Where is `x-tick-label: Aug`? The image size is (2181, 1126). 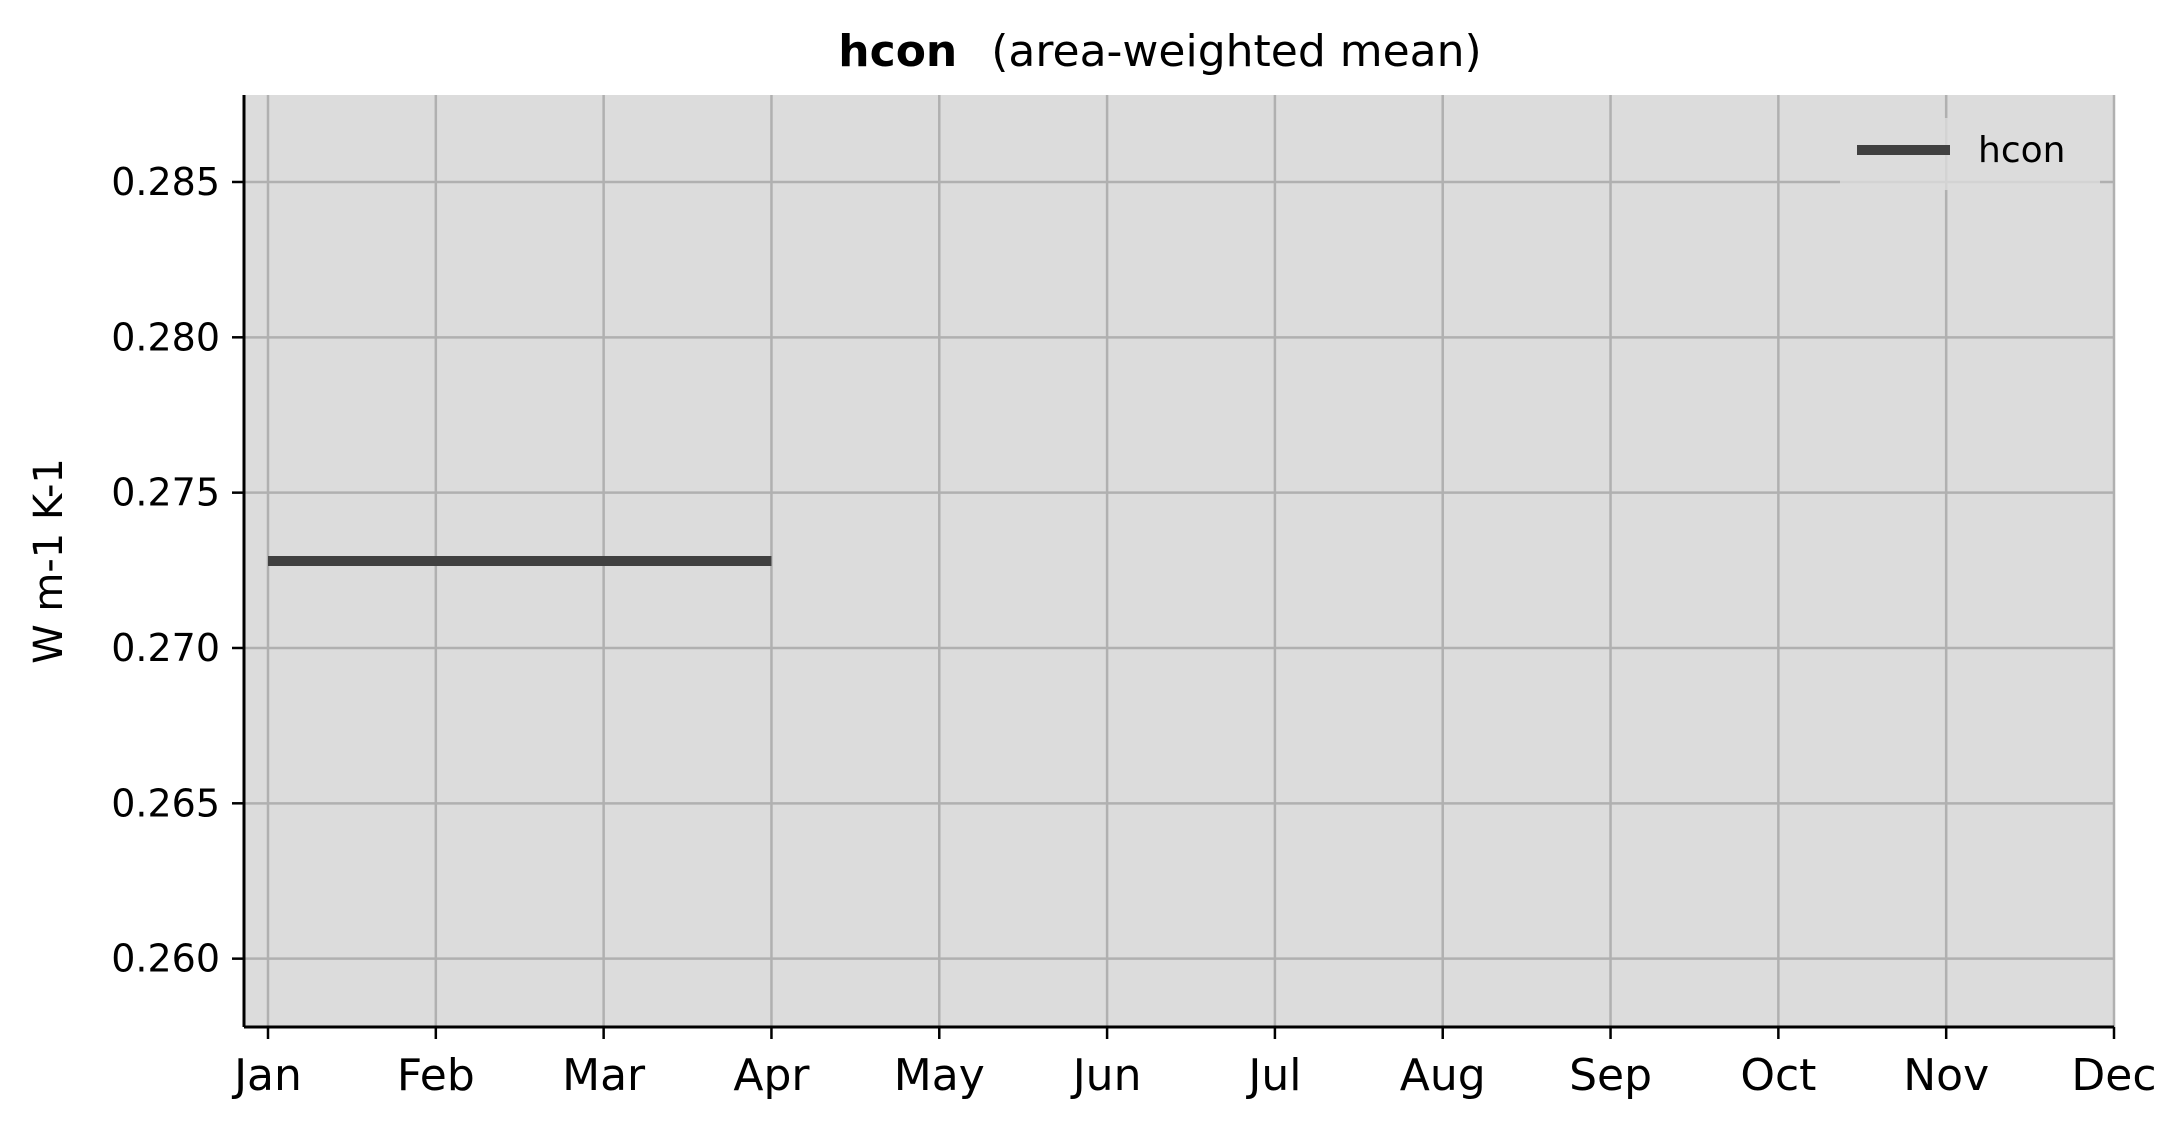
x-tick-label: Aug is located at coordinates (1443, 1075).